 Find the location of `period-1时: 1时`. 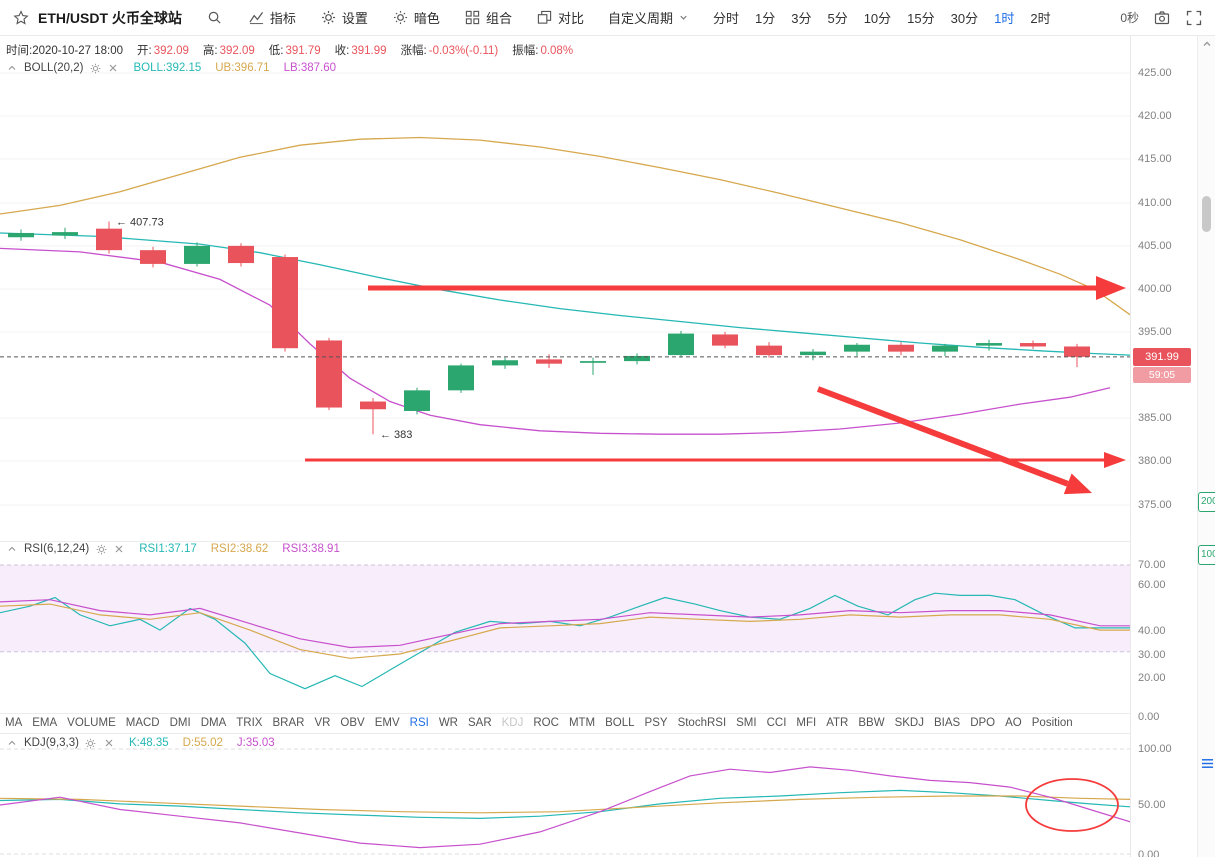

period-1时: 1时 is located at coordinates (1004, 18).